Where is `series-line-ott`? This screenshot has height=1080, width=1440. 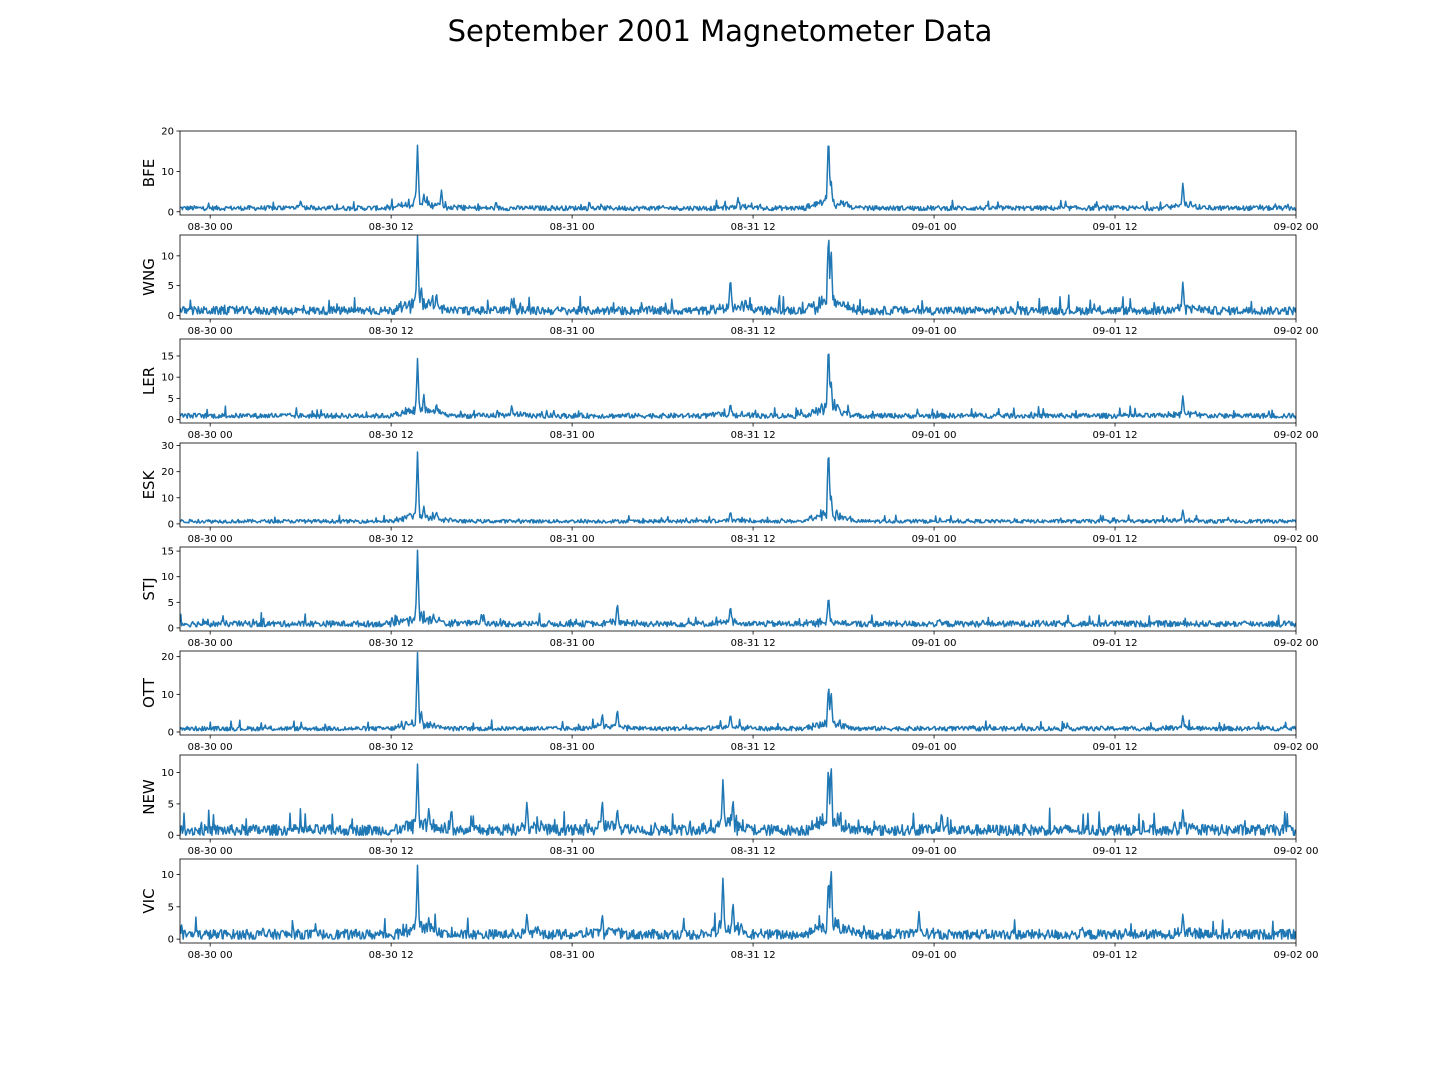
series-line-ott is located at coordinates (738, 691).